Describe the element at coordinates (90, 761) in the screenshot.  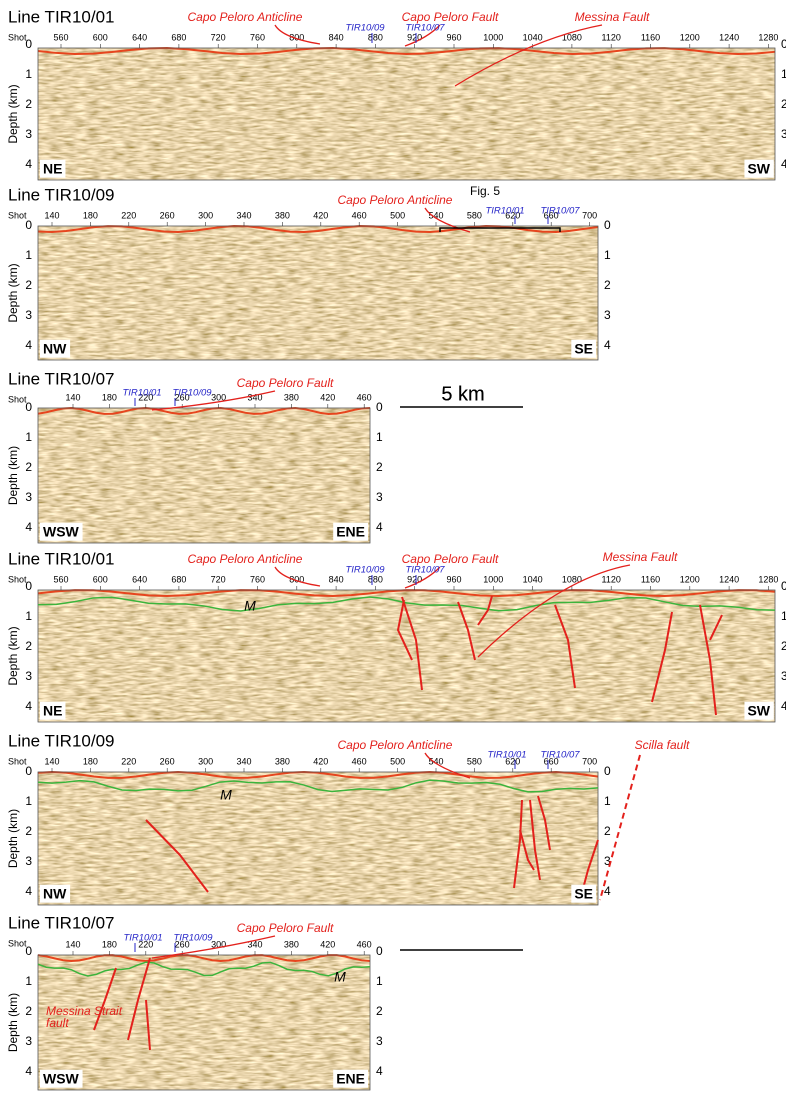
I see `shot-tick-label: 180` at that location.